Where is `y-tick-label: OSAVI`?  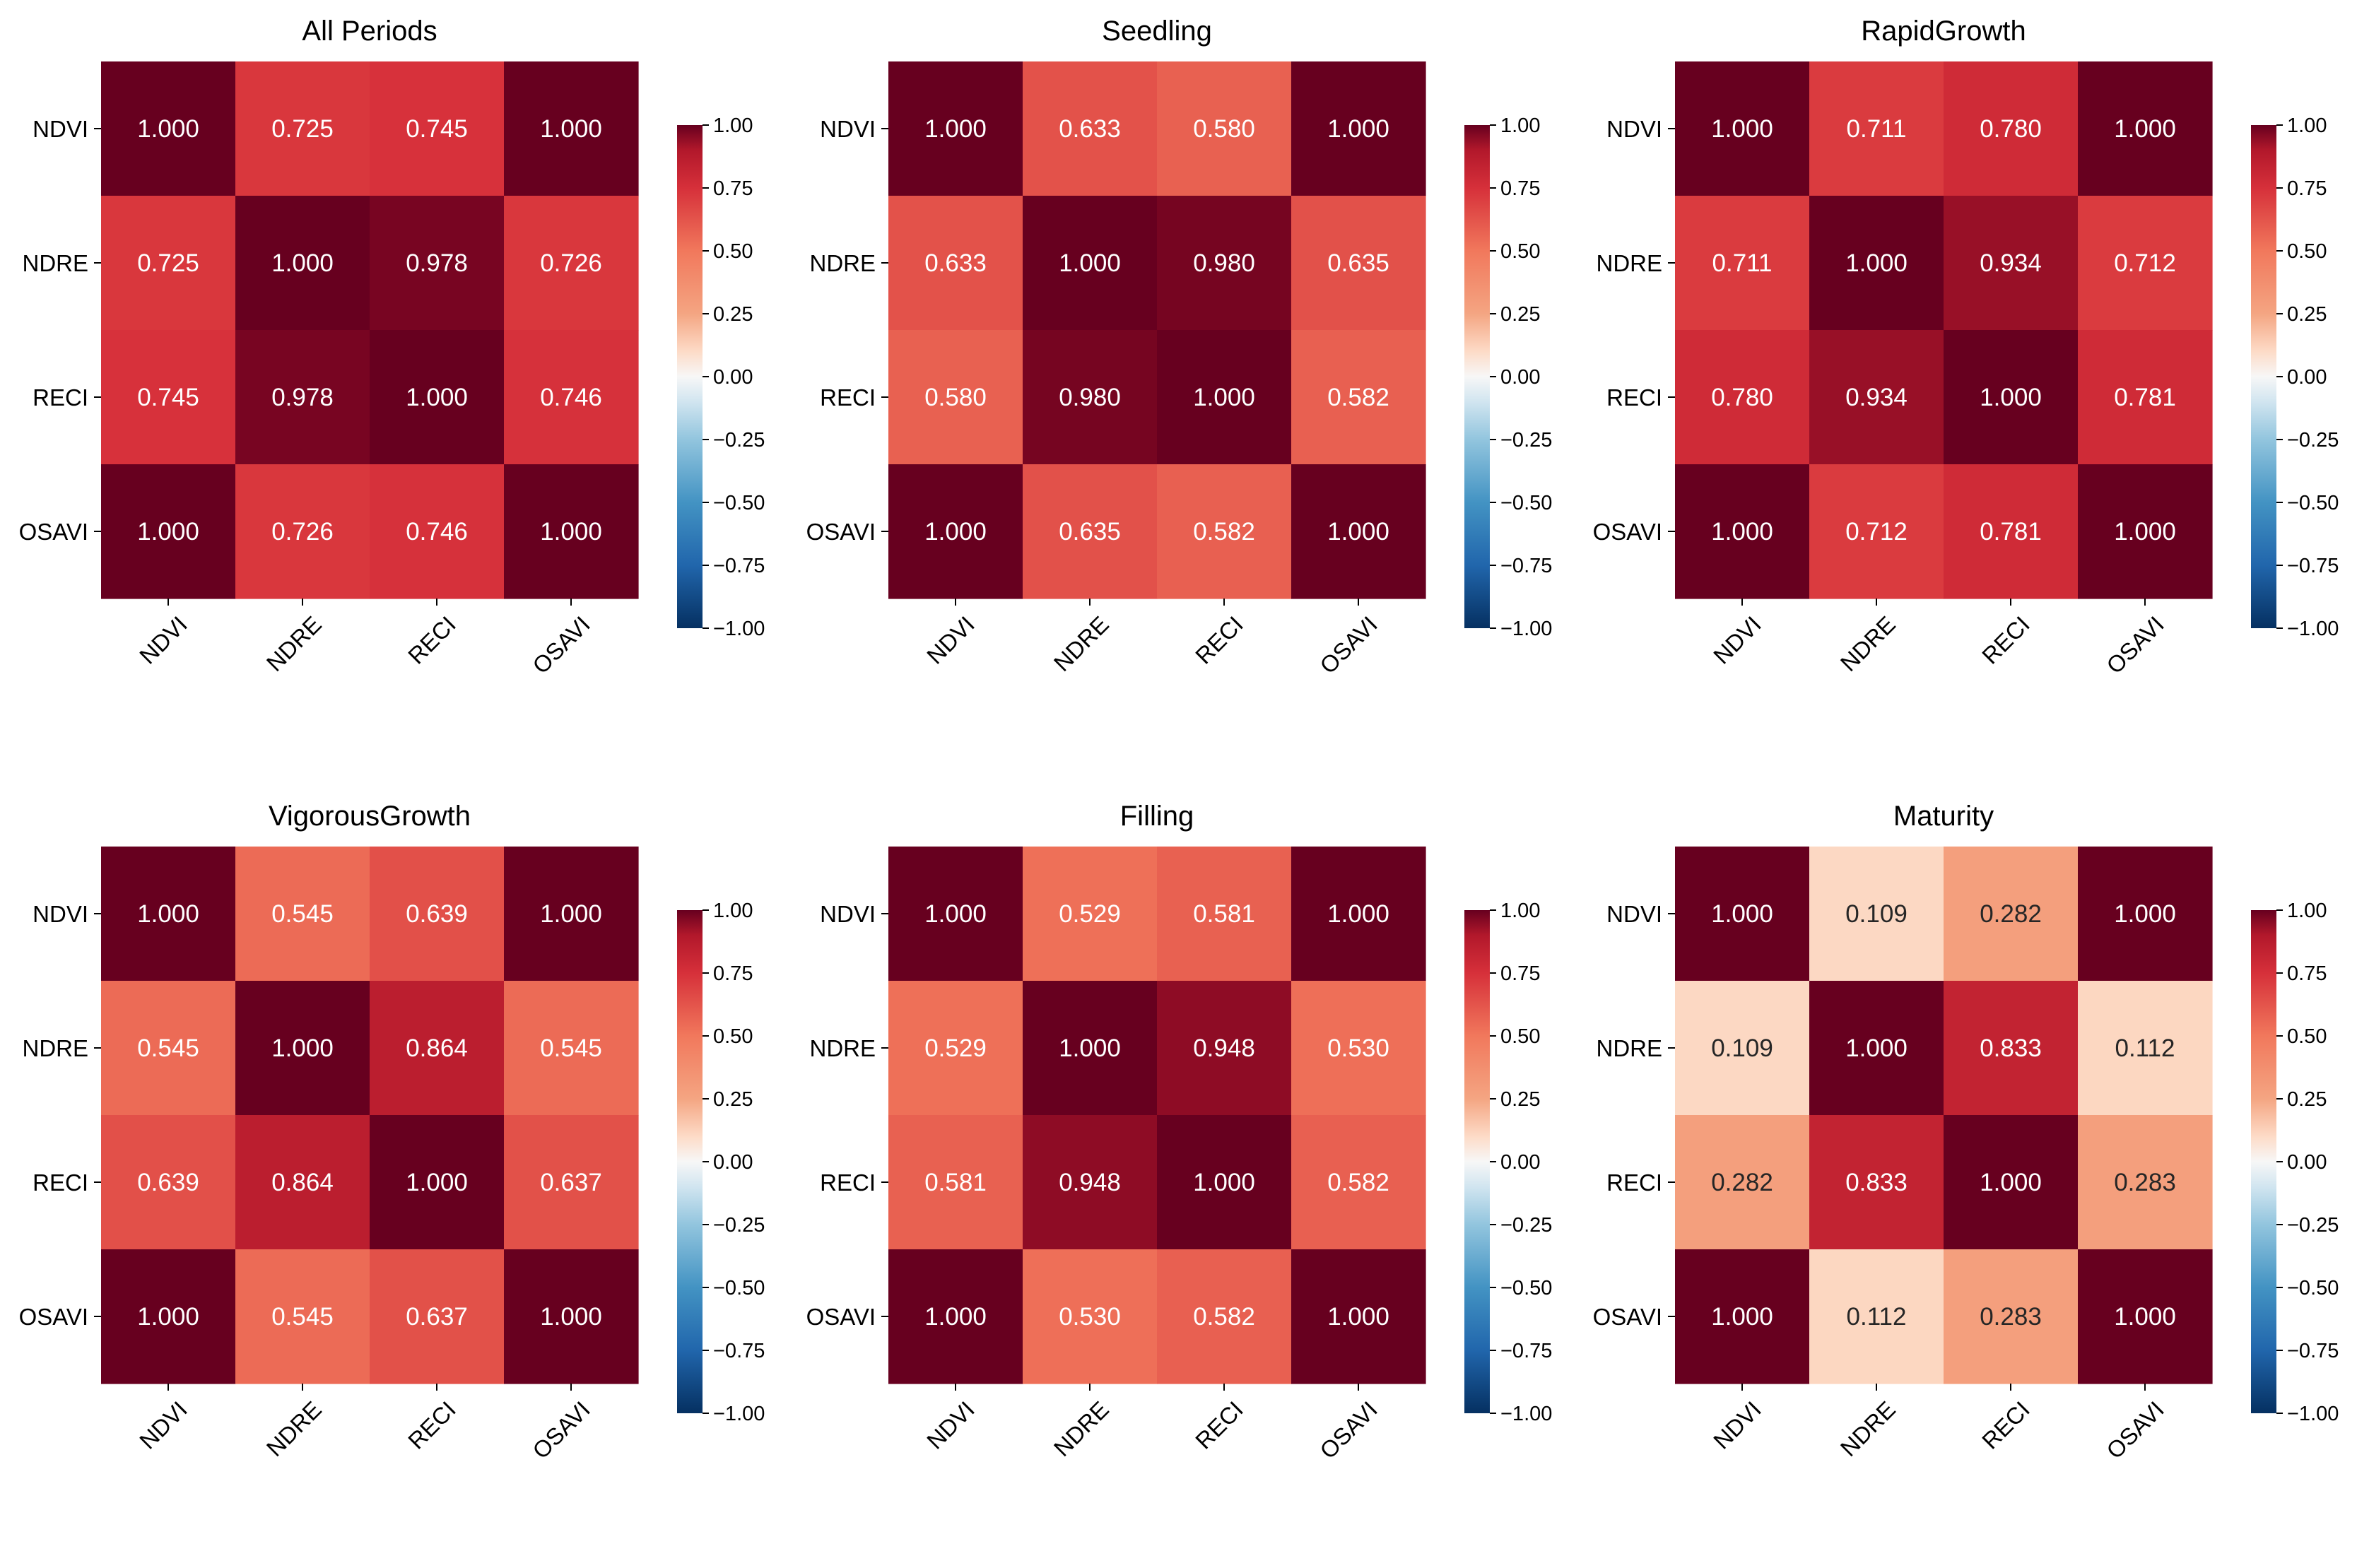
y-tick-label: OSAVI is located at coordinates (1627, 532).